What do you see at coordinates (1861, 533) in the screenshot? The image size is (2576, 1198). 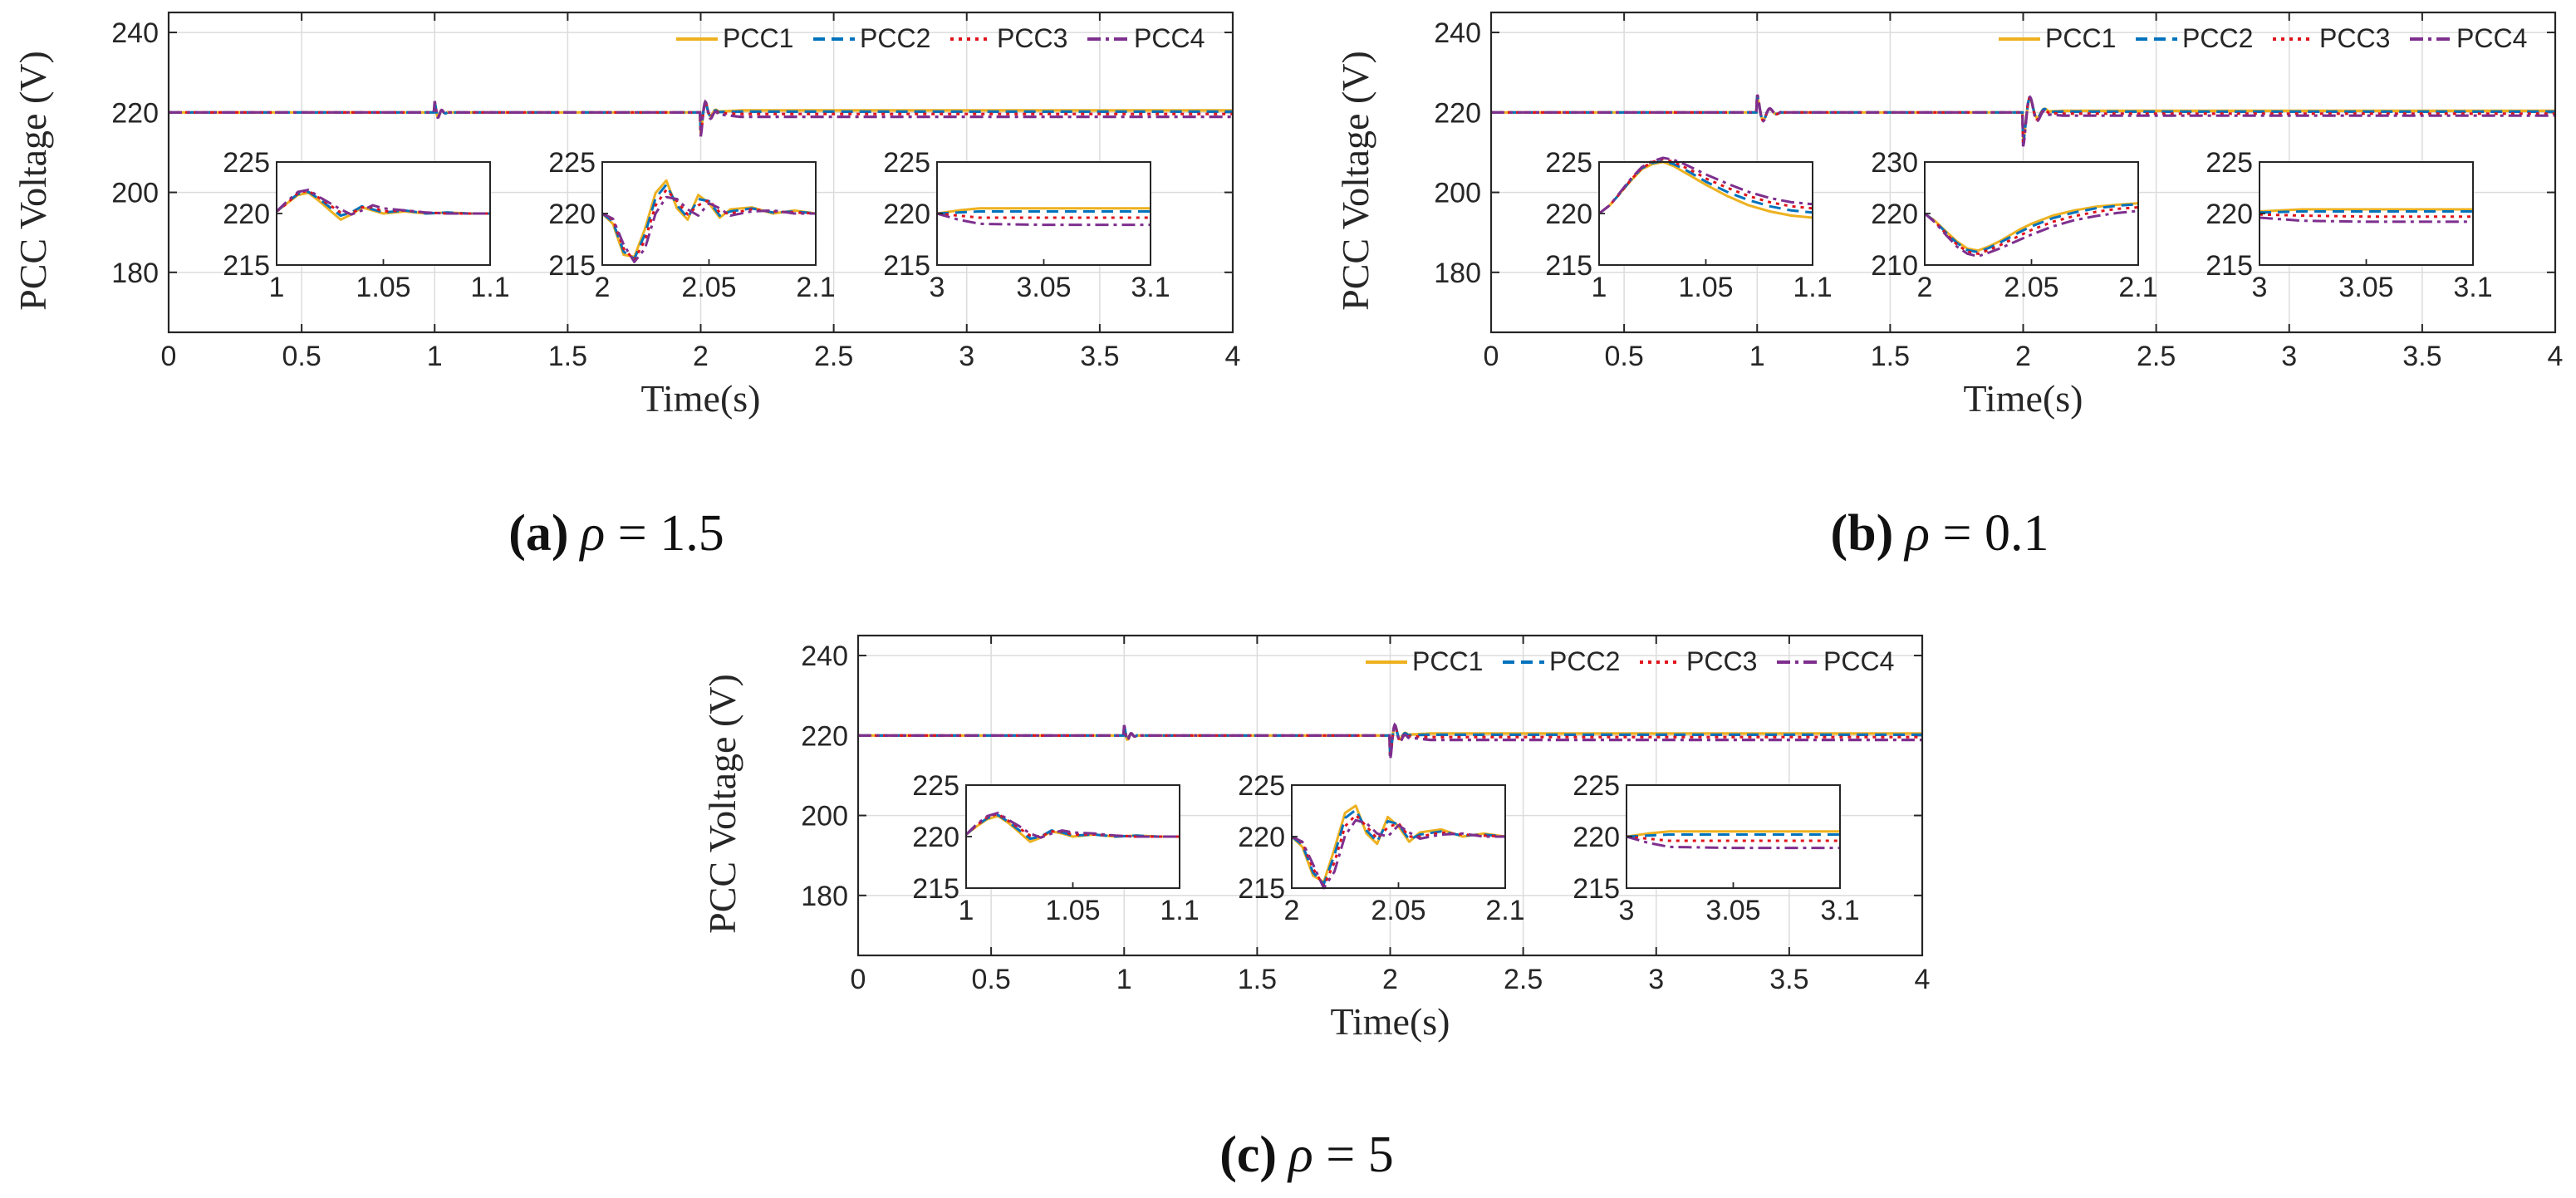 I see `caption-letter: (b)` at bounding box center [1861, 533].